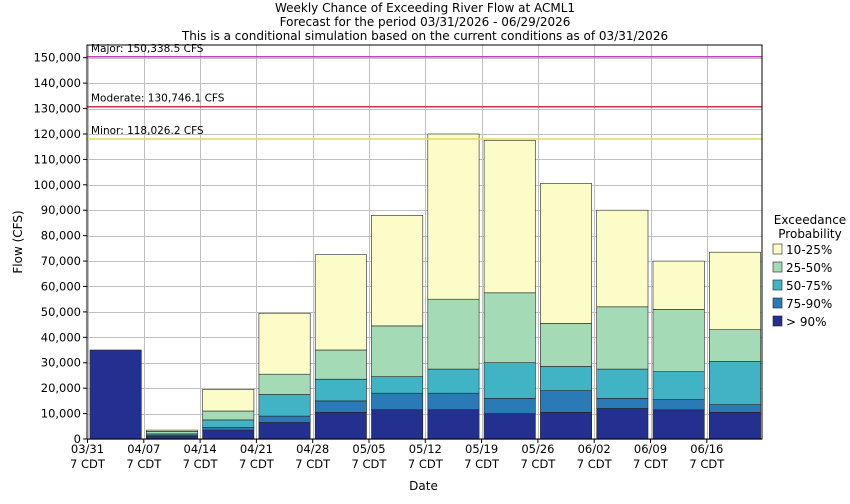 The image size is (850, 504). I want to click on threshold-label: Major: 150,338.5 CFS, so click(147, 49).